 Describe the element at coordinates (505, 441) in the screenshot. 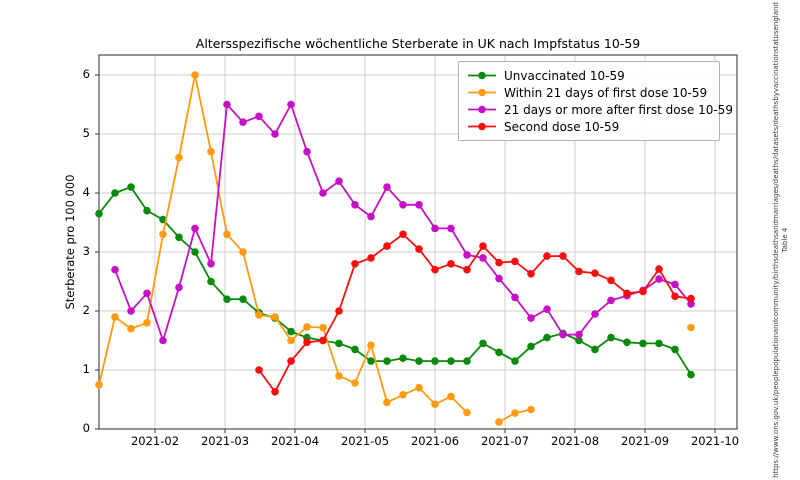

I see `x-tick-label: 2021-07` at that location.